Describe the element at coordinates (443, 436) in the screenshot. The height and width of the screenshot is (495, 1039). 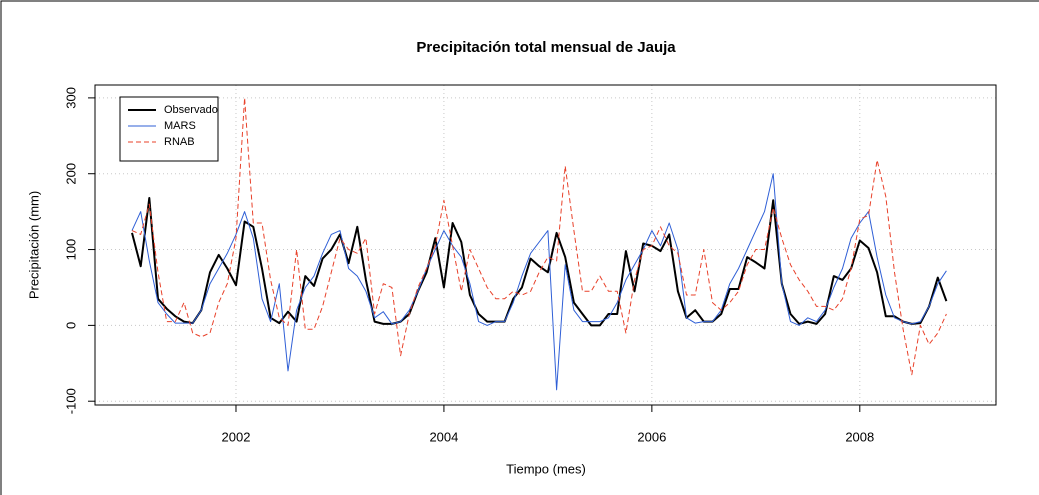
I see `x-tick-label: 2004` at that location.